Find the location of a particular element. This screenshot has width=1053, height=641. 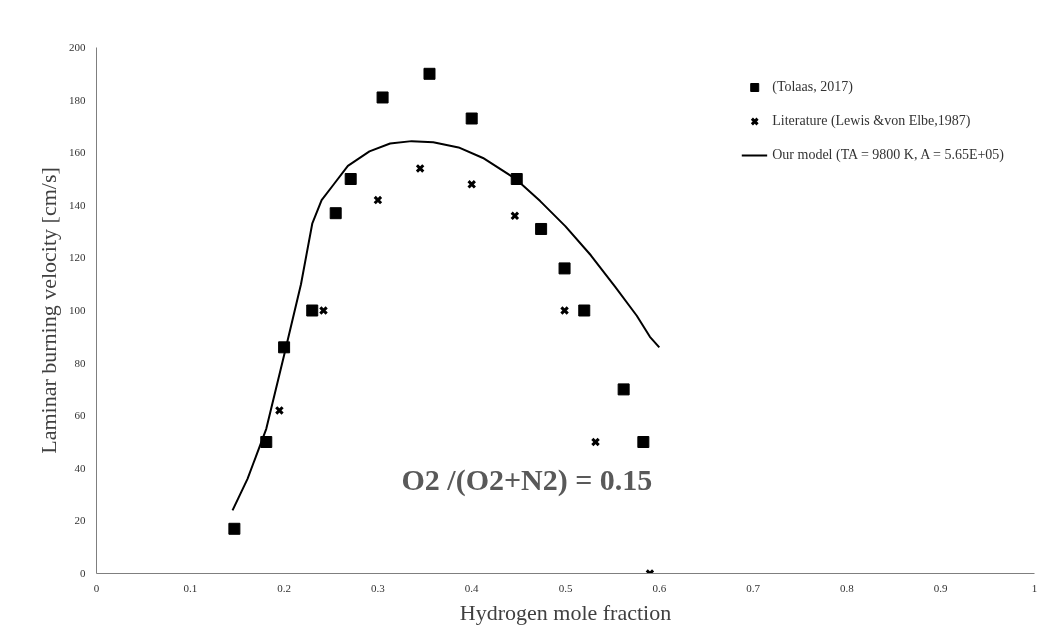

x-tick-label: 0 is located at coordinates (96, 587).